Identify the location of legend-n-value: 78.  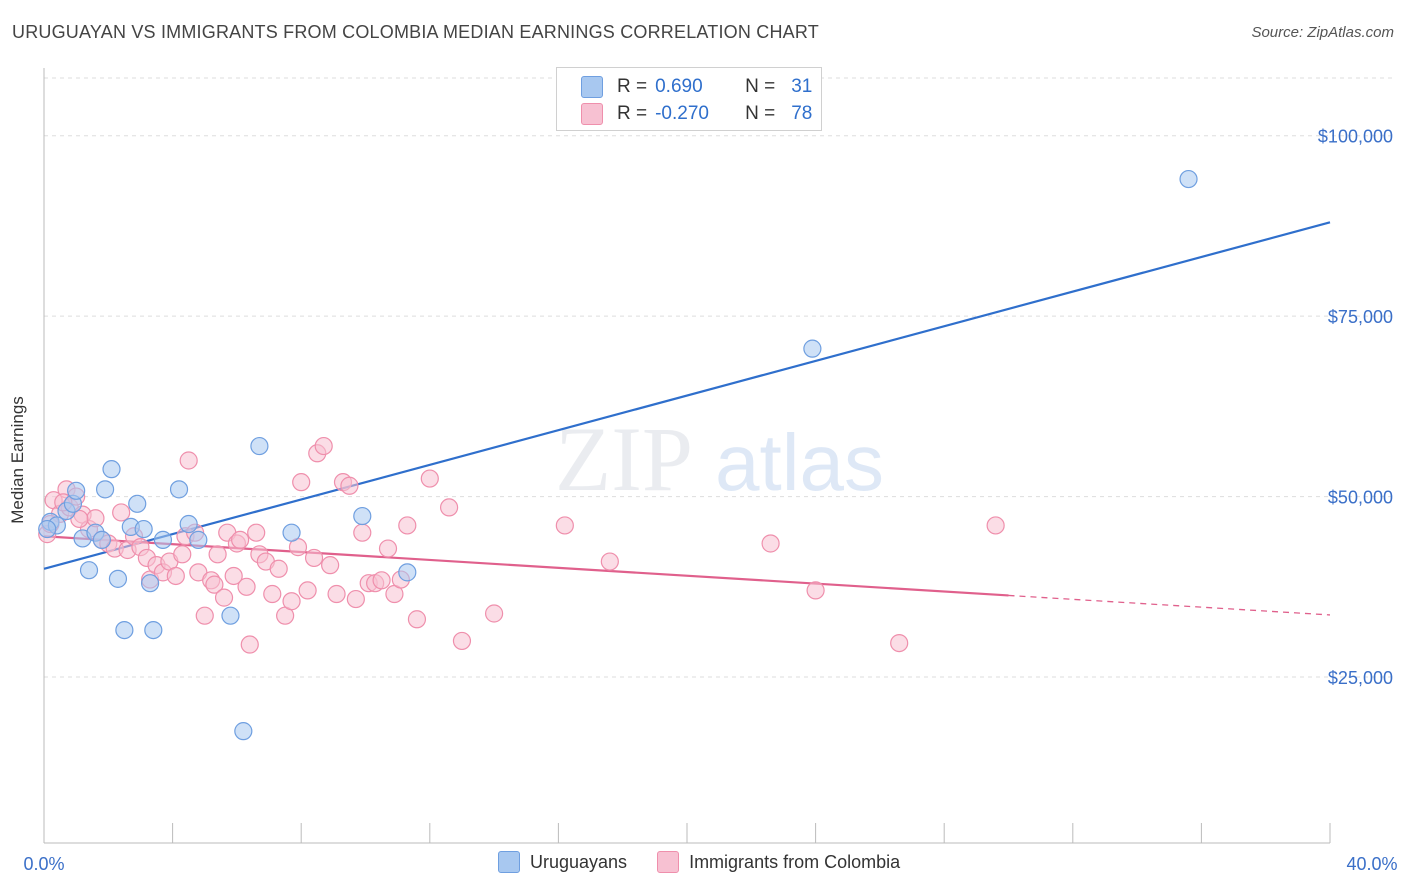
(802, 113).